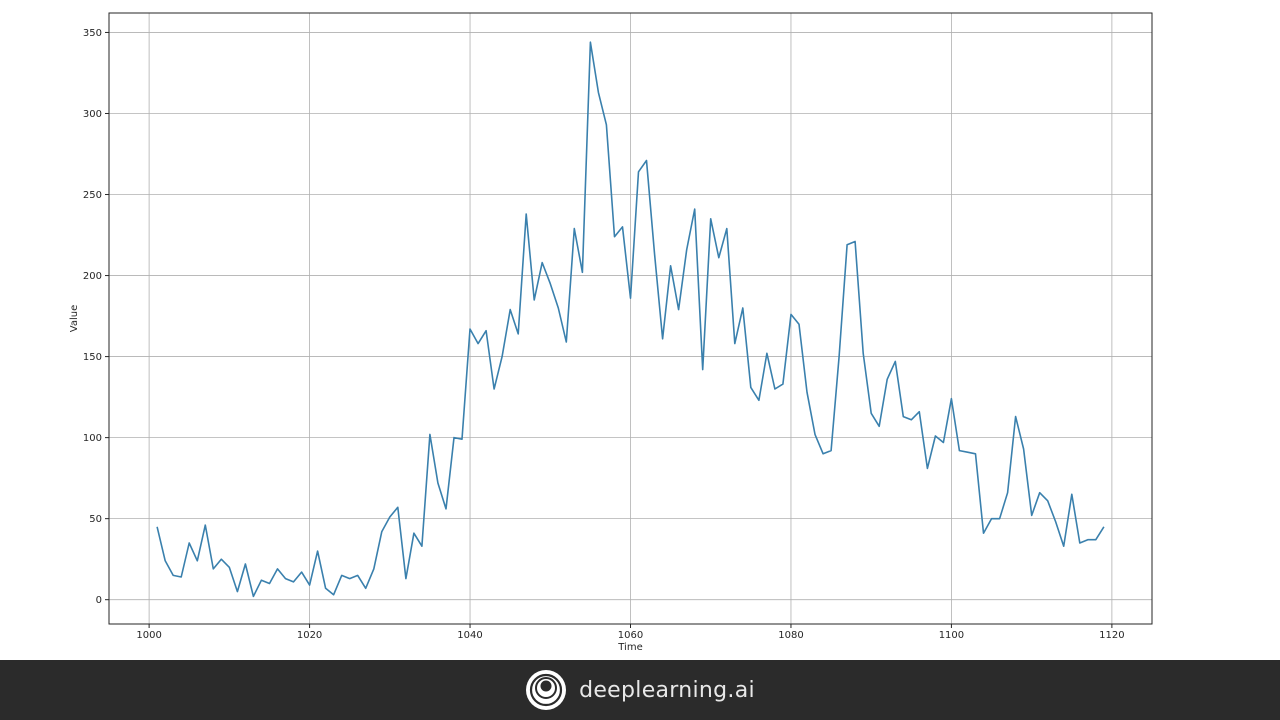  I want to click on x-tick-label: 1100, so click(951, 635).